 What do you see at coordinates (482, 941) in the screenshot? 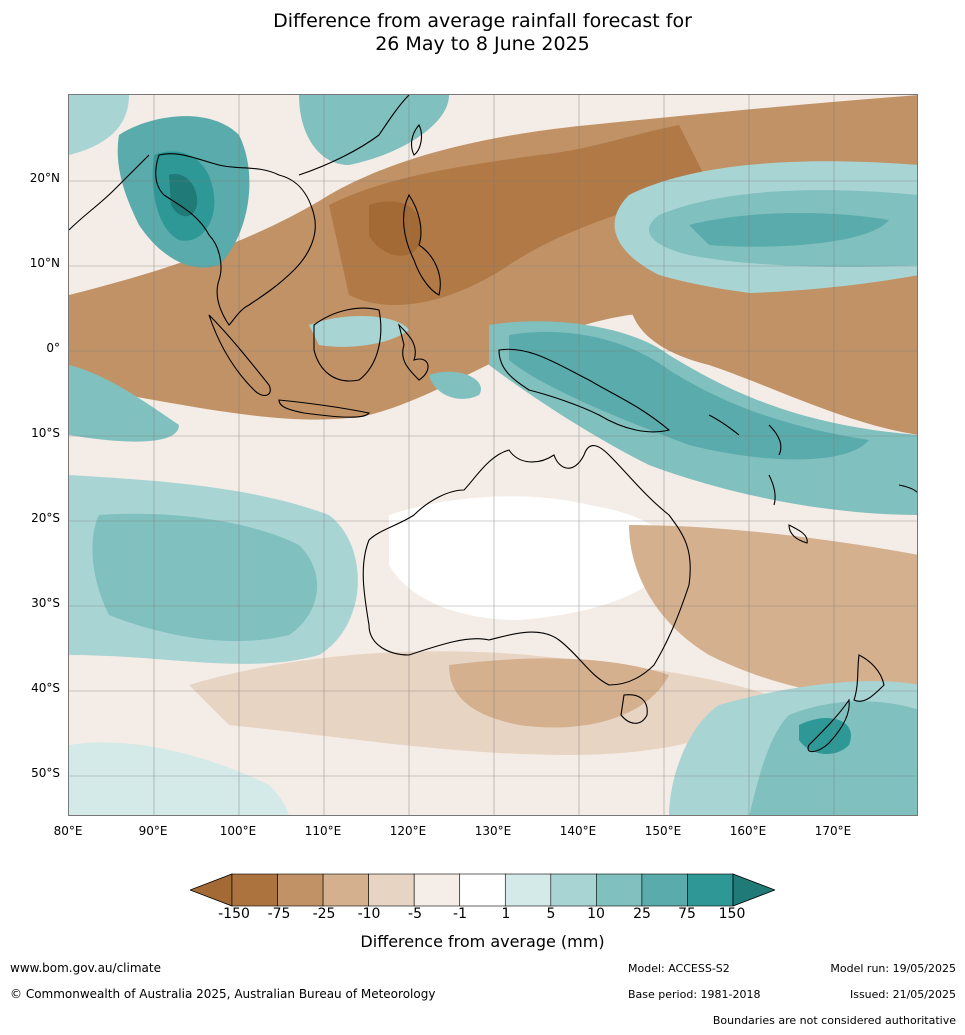
I see `colorbar-title: Difference from average (mm)` at bounding box center [482, 941].